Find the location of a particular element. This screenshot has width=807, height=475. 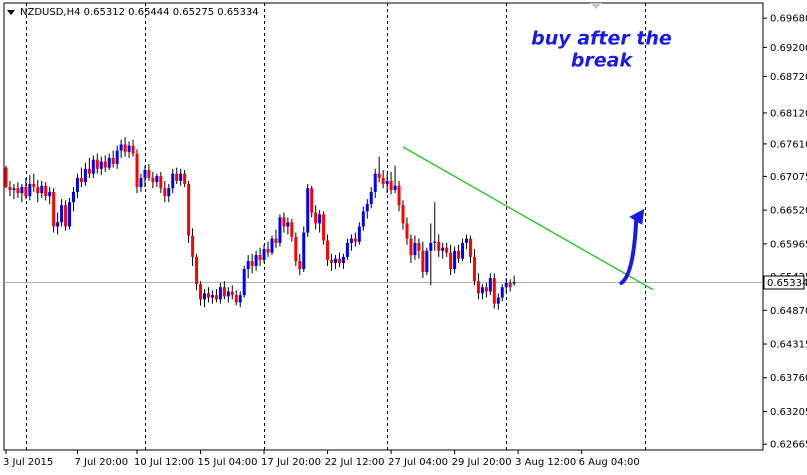

x-tick-label: 15 Jul 04:00 is located at coordinates (228, 462).